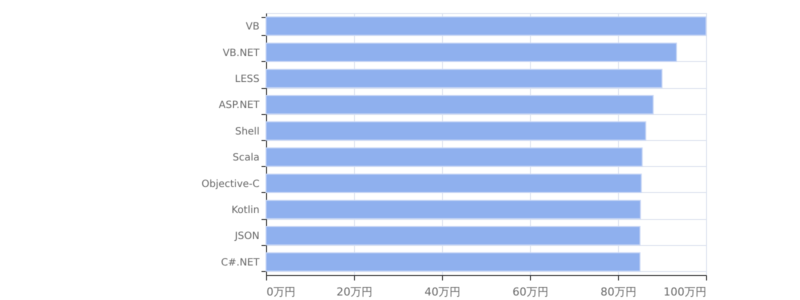  What do you see at coordinates (246, 158) in the screenshot?
I see `y-tick-label: Scala` at bounding box center [246, 158].